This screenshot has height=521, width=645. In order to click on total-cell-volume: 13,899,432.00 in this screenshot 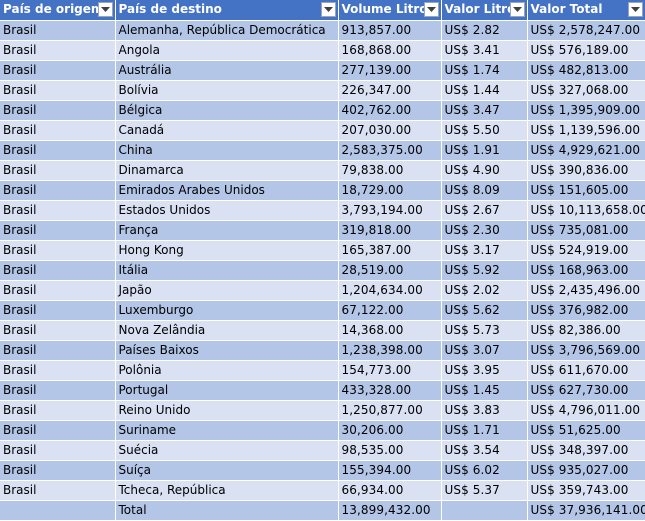, I will do `click(390, 510)`.